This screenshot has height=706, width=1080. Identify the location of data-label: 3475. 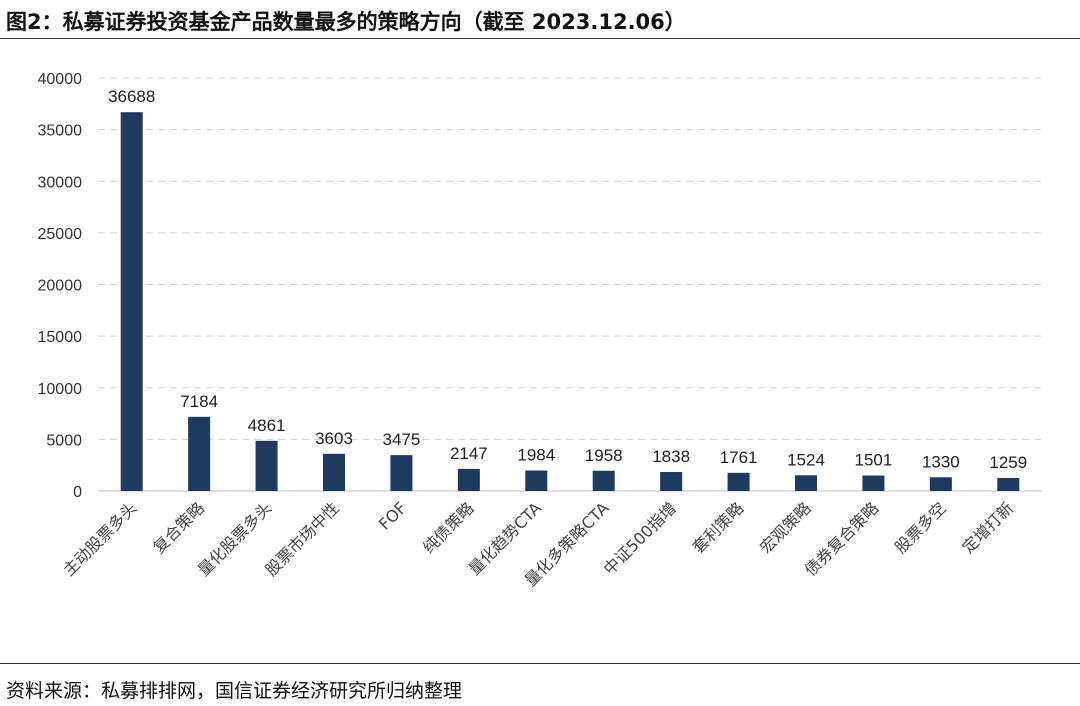
(402, 439).